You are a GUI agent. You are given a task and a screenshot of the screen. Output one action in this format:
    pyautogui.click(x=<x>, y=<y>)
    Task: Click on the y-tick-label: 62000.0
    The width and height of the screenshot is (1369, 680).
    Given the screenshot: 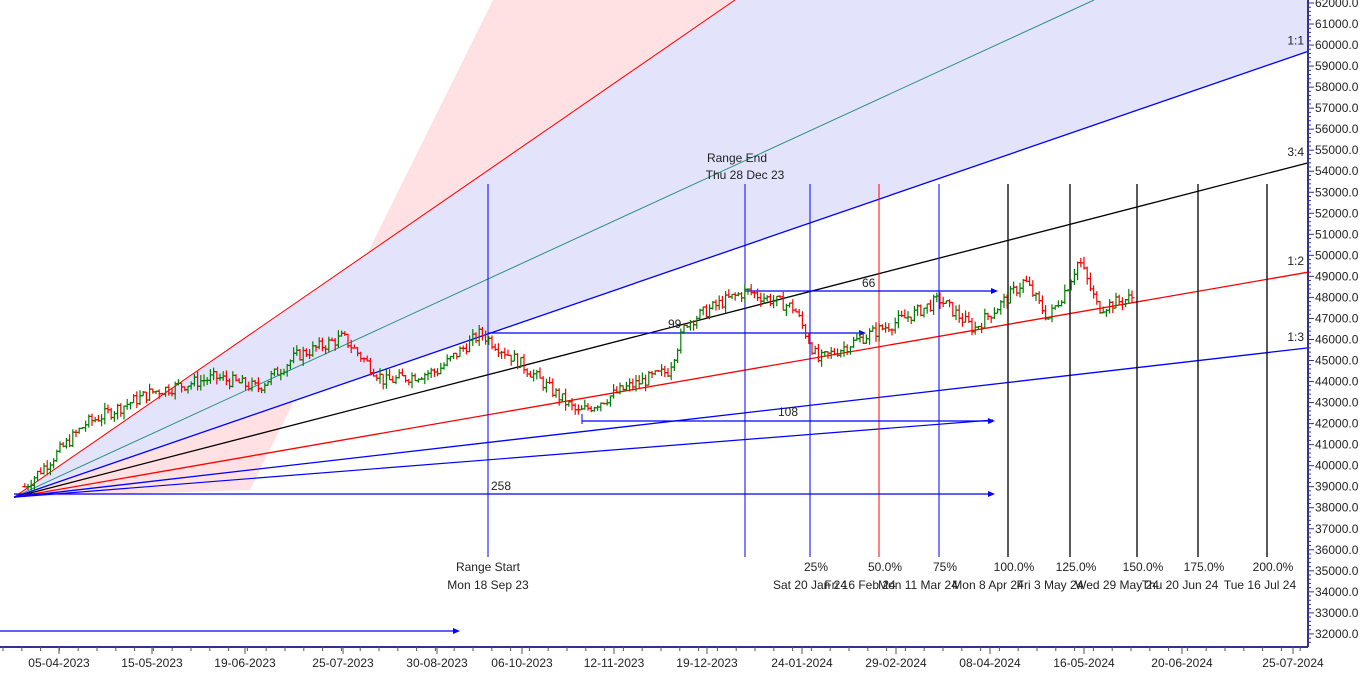 What is the action you would take?
    pyautogui.click(x=1337, y=5)
    